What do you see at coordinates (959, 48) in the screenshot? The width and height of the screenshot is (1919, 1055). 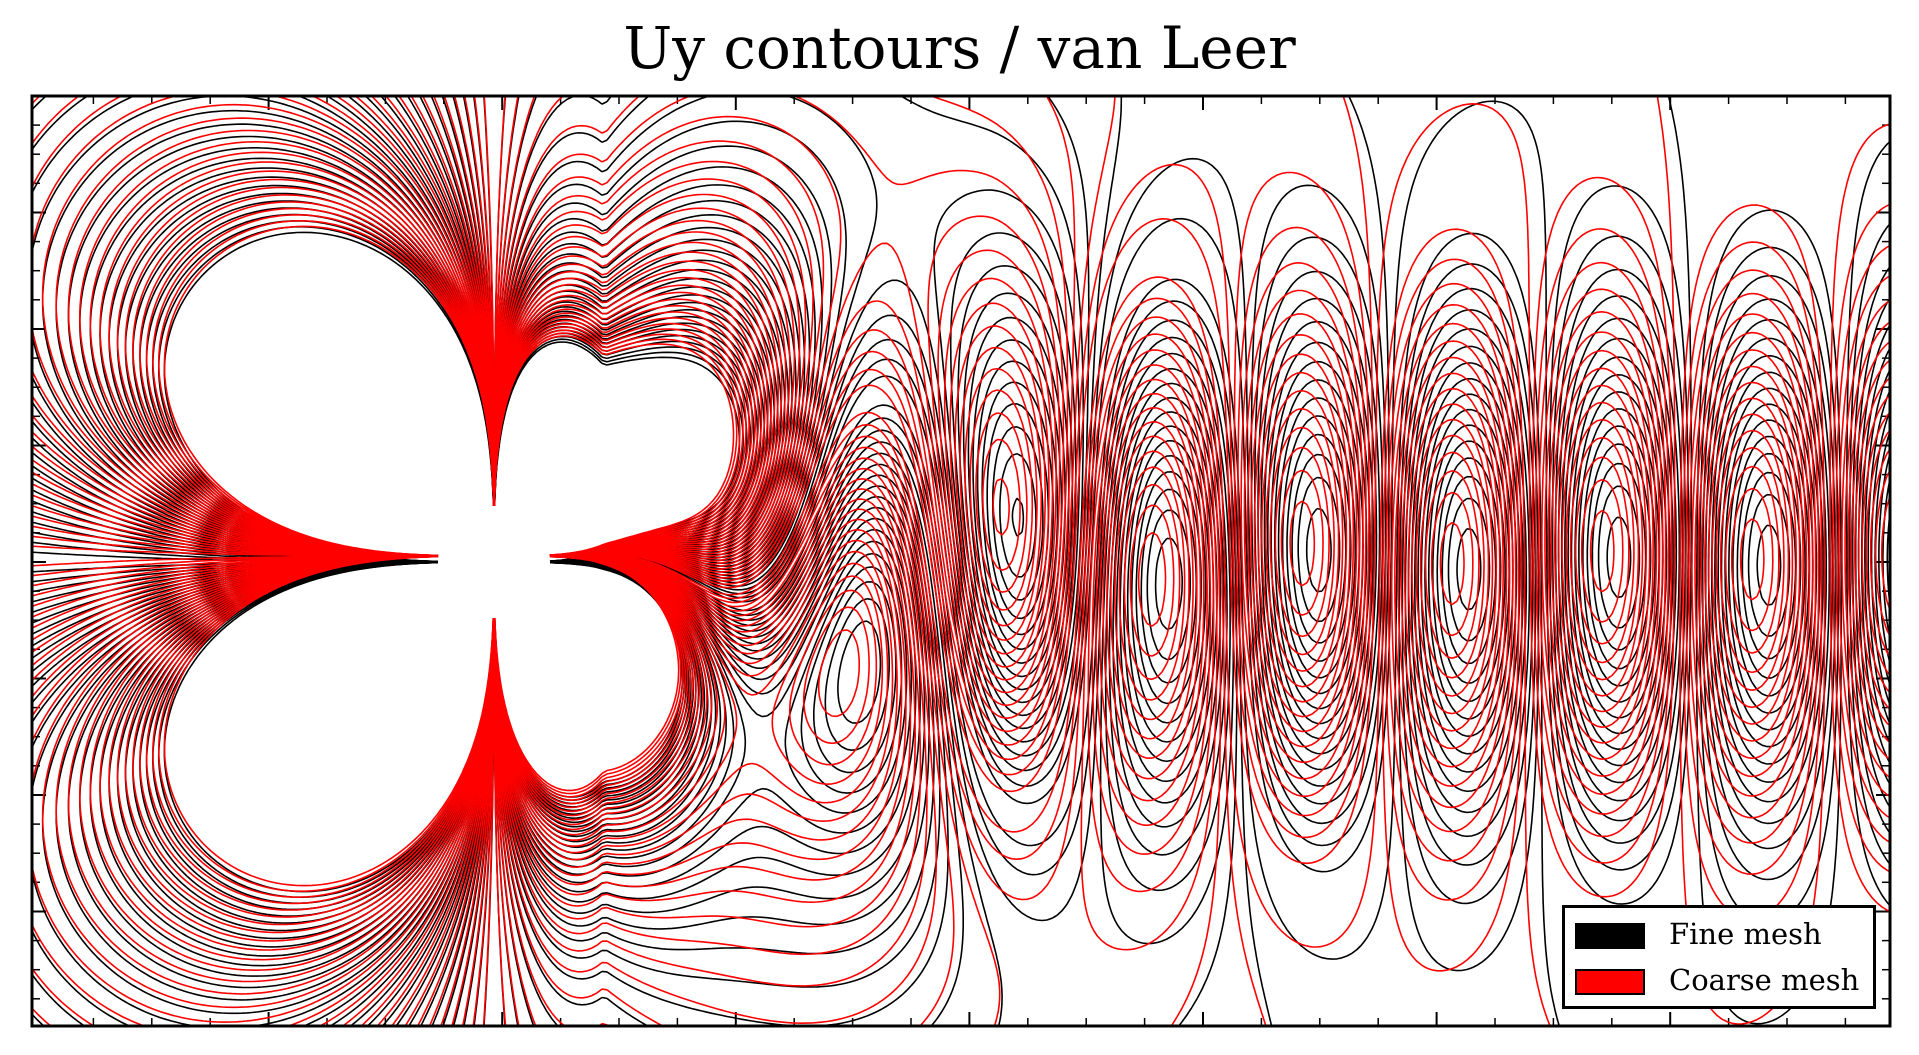 I see `chart-title: Uy contours / van Leer` at bounding box center [959, 48].